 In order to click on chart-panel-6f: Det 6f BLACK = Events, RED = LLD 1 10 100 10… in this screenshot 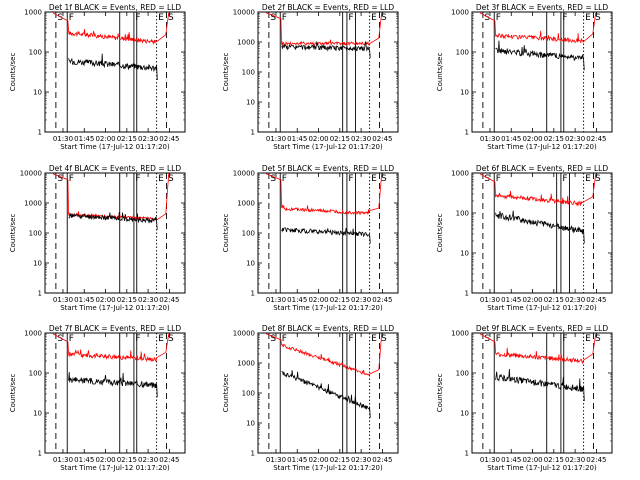, I will do `click(524, 238)`.